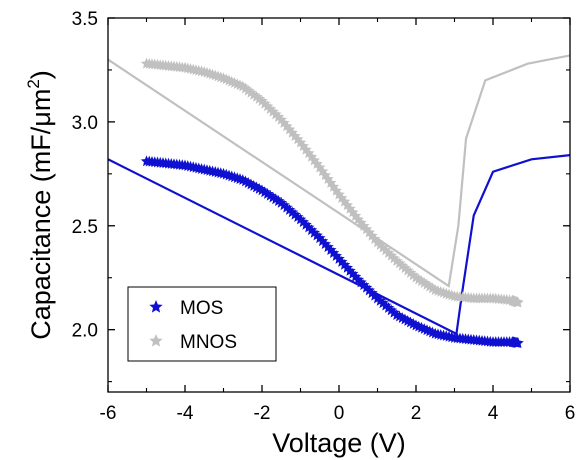 The height and width of the screenshot is (460, 578). I want to click on y-axis-label: Capacitance (mF/μm2), so click(40, 205).